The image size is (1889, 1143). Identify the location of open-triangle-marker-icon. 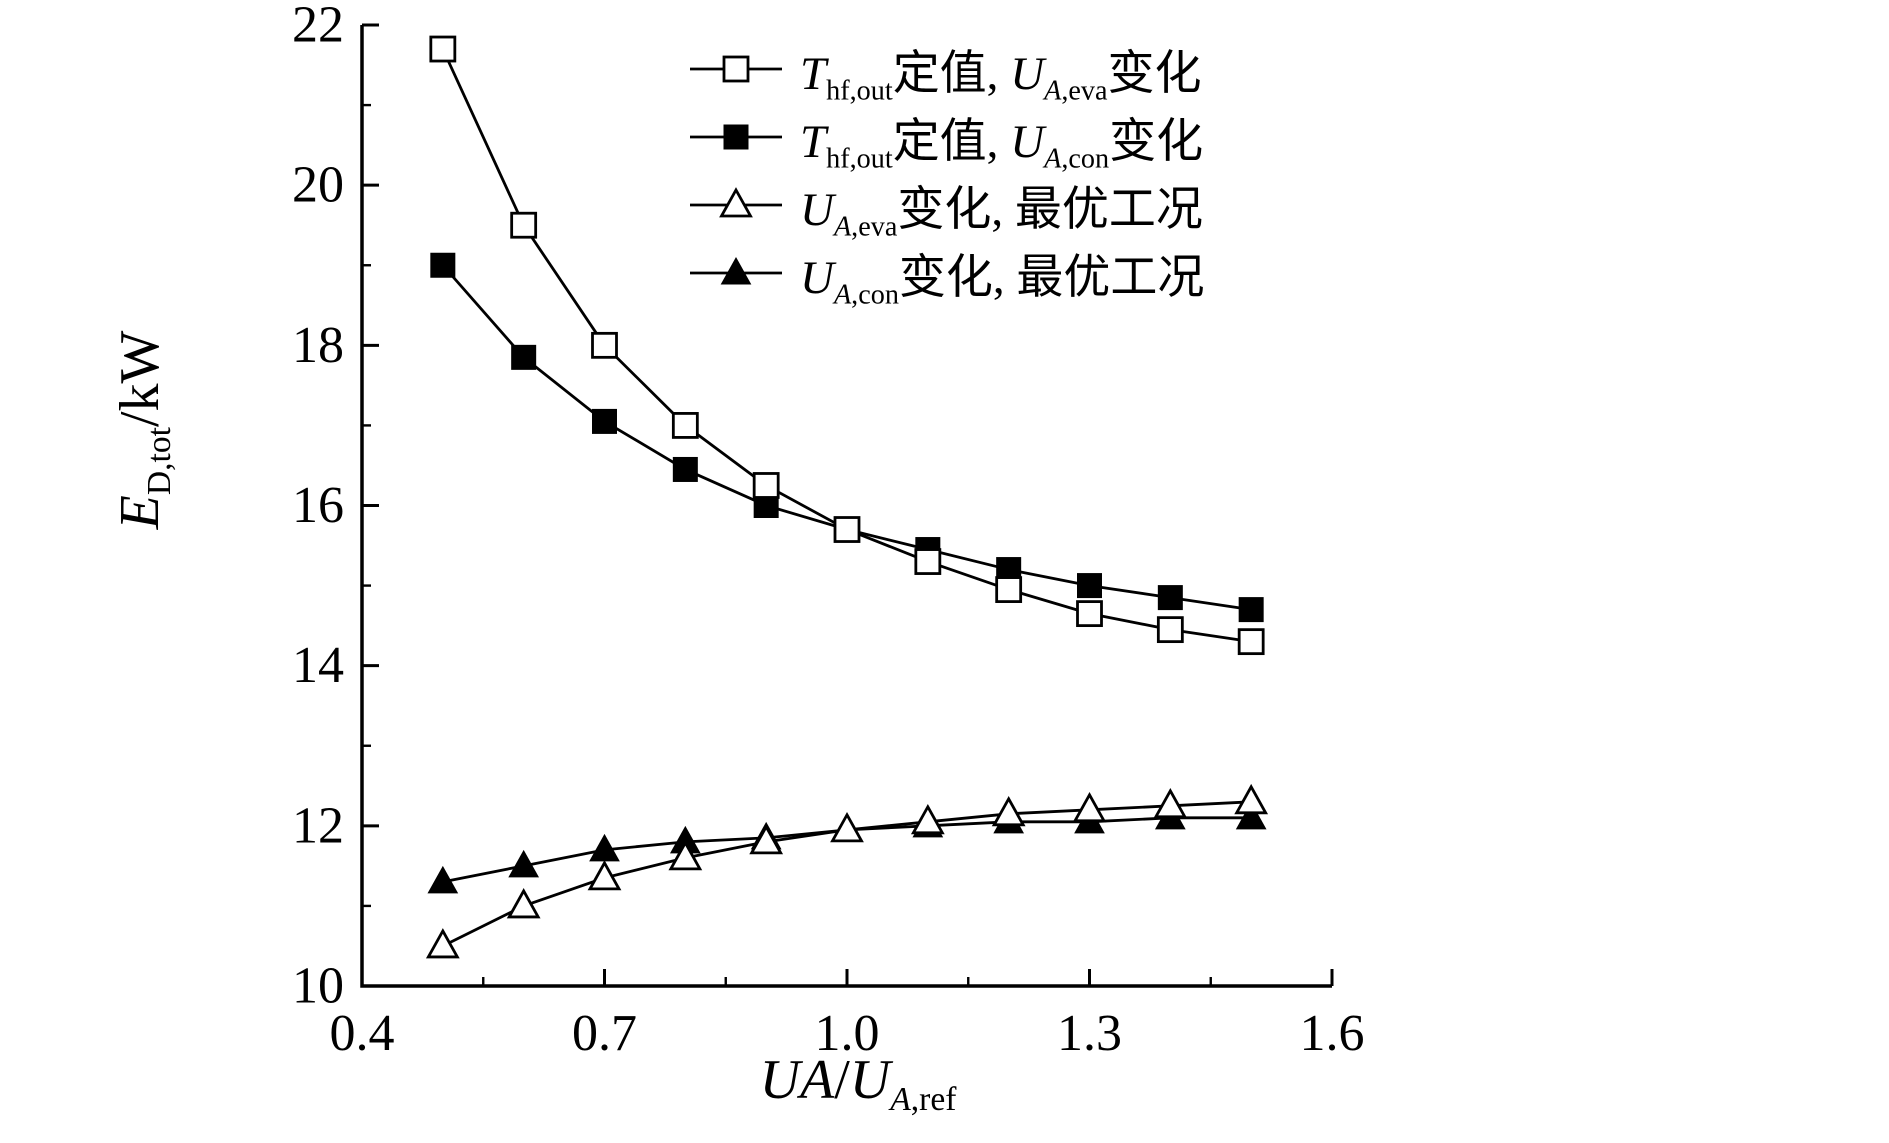
(736, 204).